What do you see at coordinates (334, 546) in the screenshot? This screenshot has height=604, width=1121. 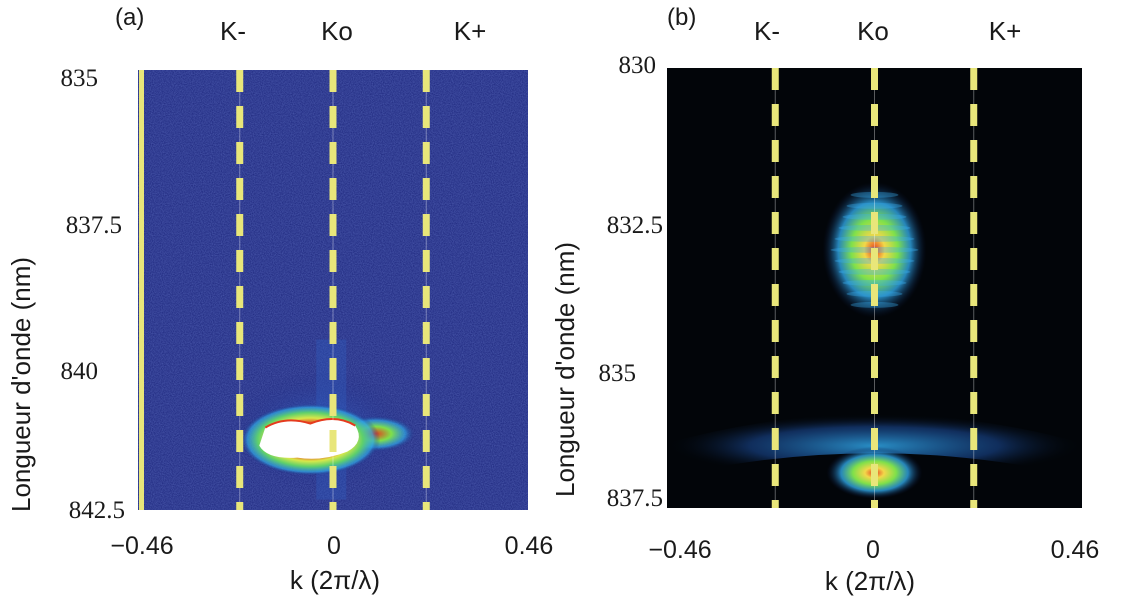 I see `xtick-a-1: 0` at bounding box center [334, 546].